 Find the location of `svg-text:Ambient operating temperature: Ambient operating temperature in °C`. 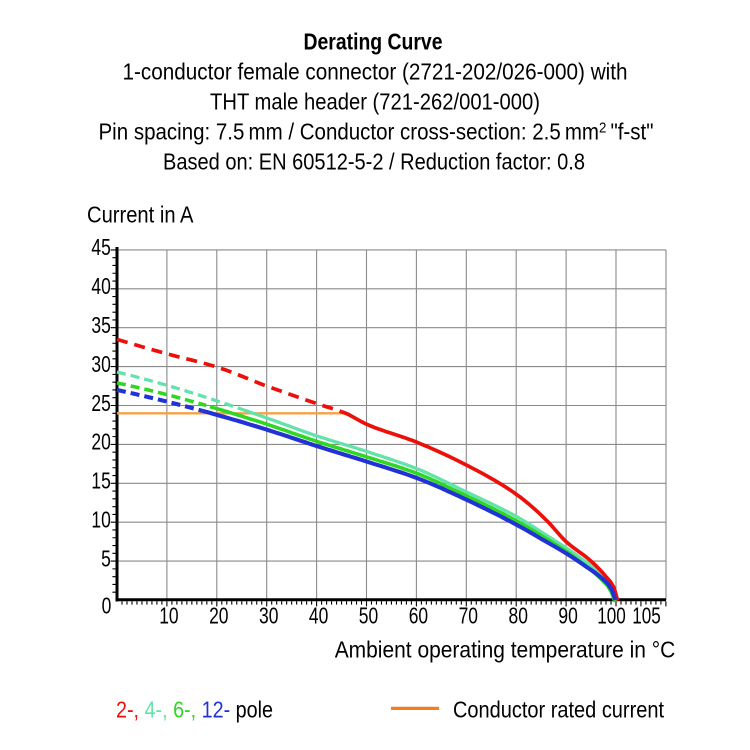

svg-text:Ambient operating temperature: Ambient operating temperature in °C is located at coordinates (505, 650).